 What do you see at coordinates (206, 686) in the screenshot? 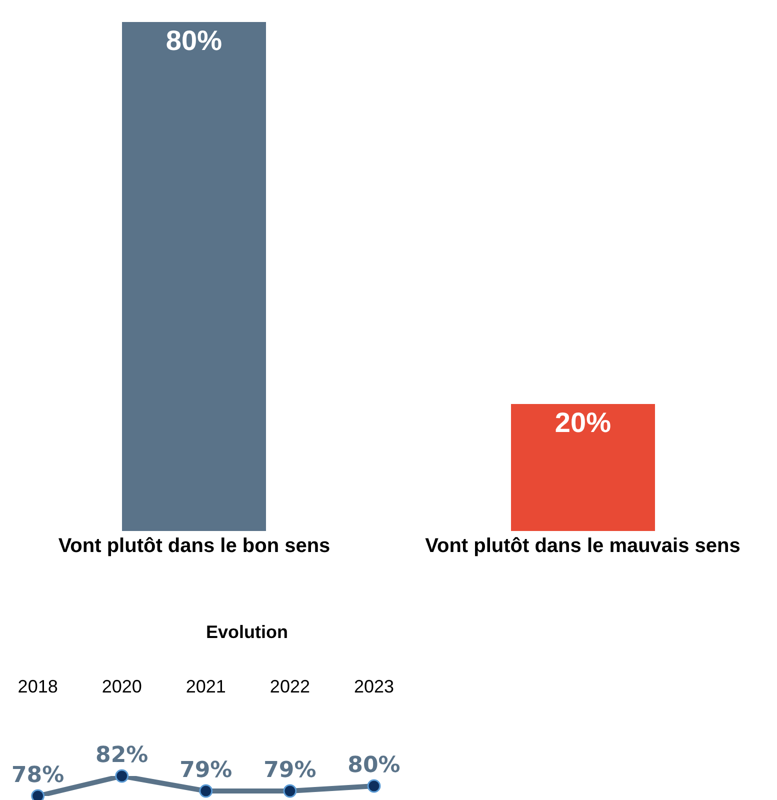
I see `x-tick-label: 2021` at bounding box center [206, 686].